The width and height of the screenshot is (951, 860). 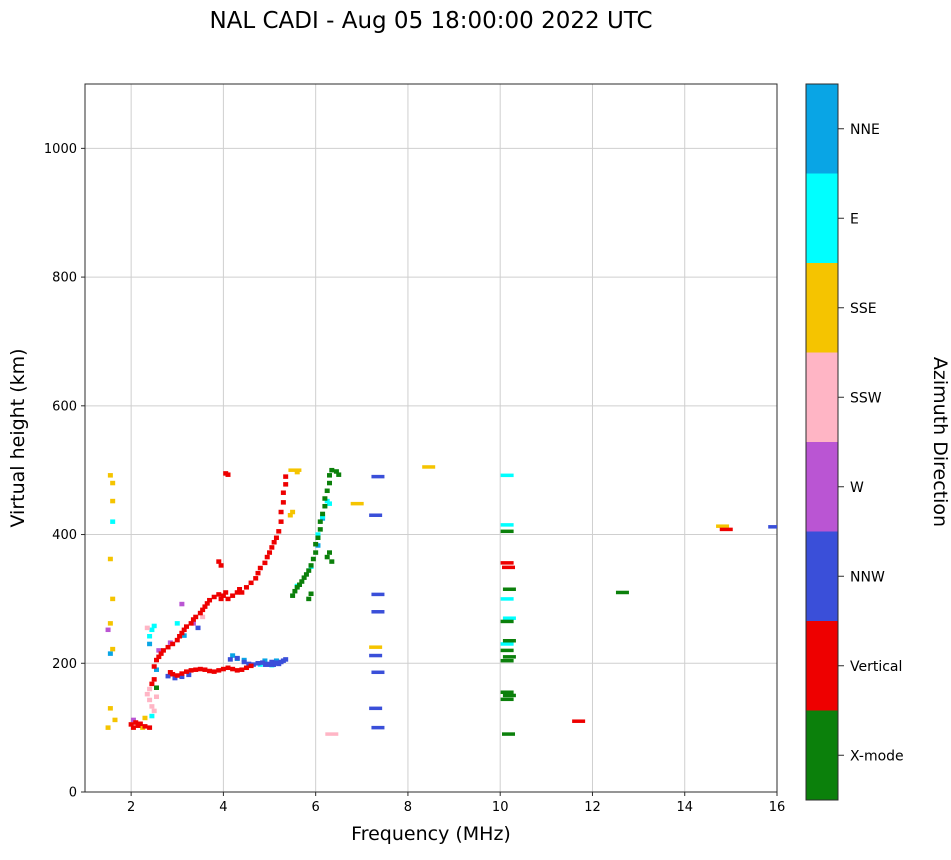 What do you see at coordinates (684, 807) in the screenshot?
I see `x-tick-label: 14` at bounding box center [684, 807].